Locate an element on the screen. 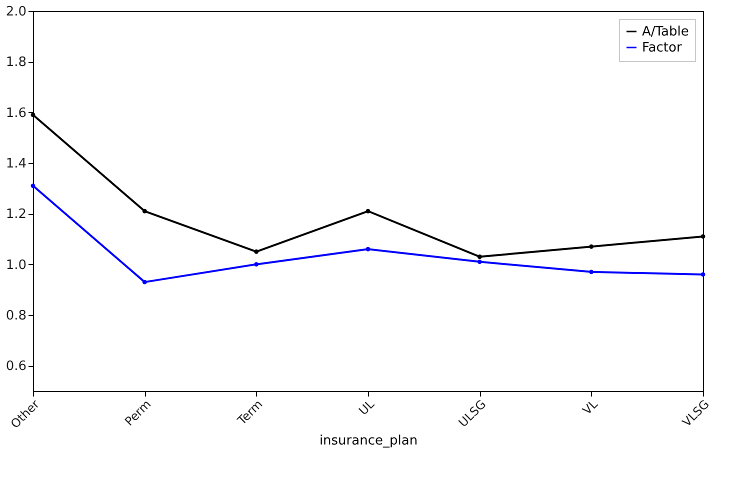  y-tick-label: 1.6 is located at coordinates (16, 113).